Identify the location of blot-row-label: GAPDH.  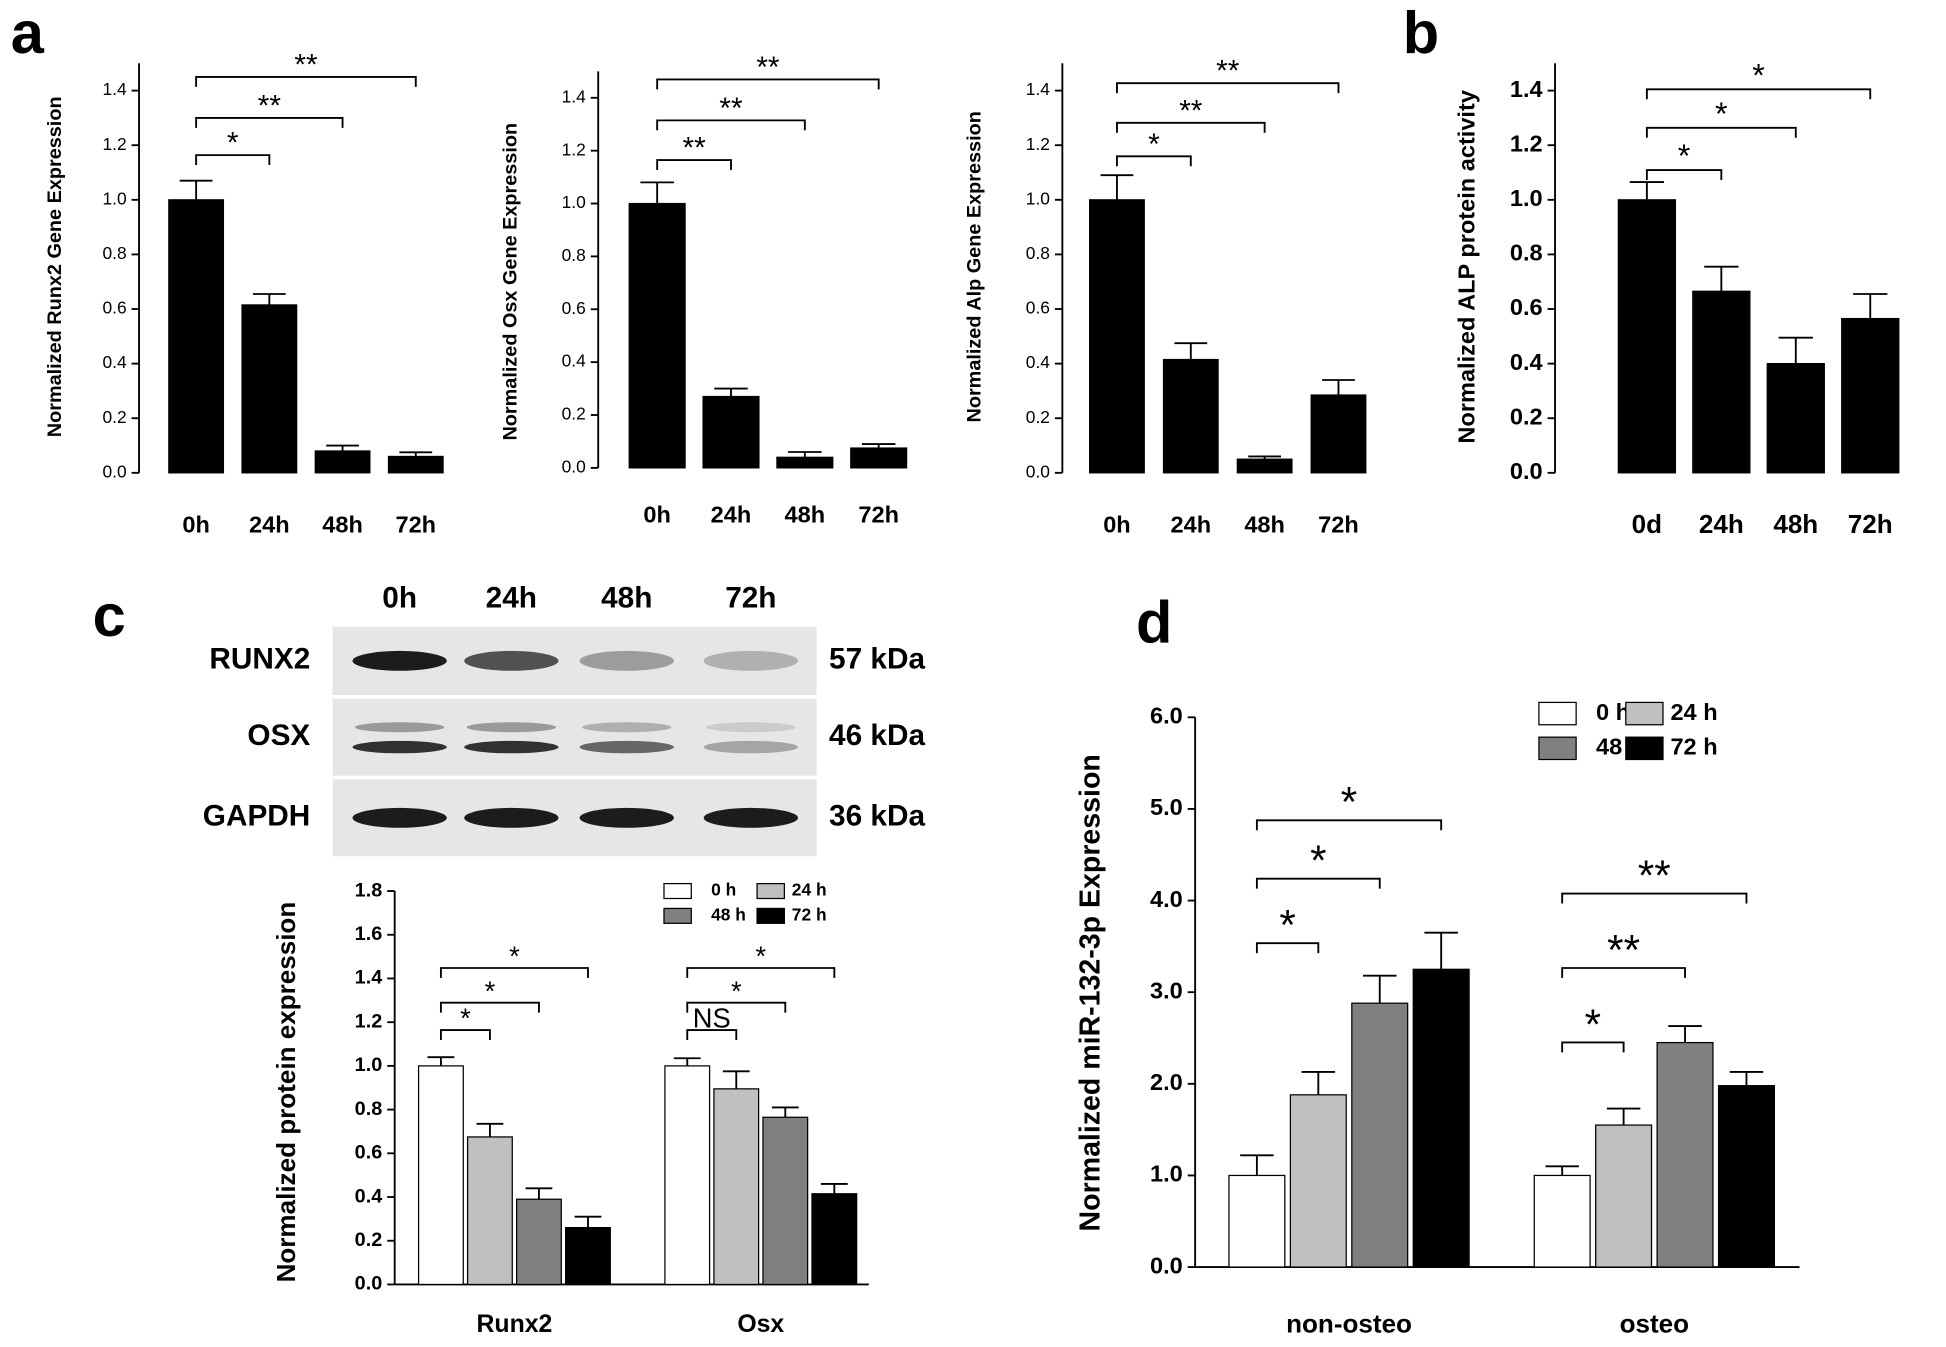
(257, 816).